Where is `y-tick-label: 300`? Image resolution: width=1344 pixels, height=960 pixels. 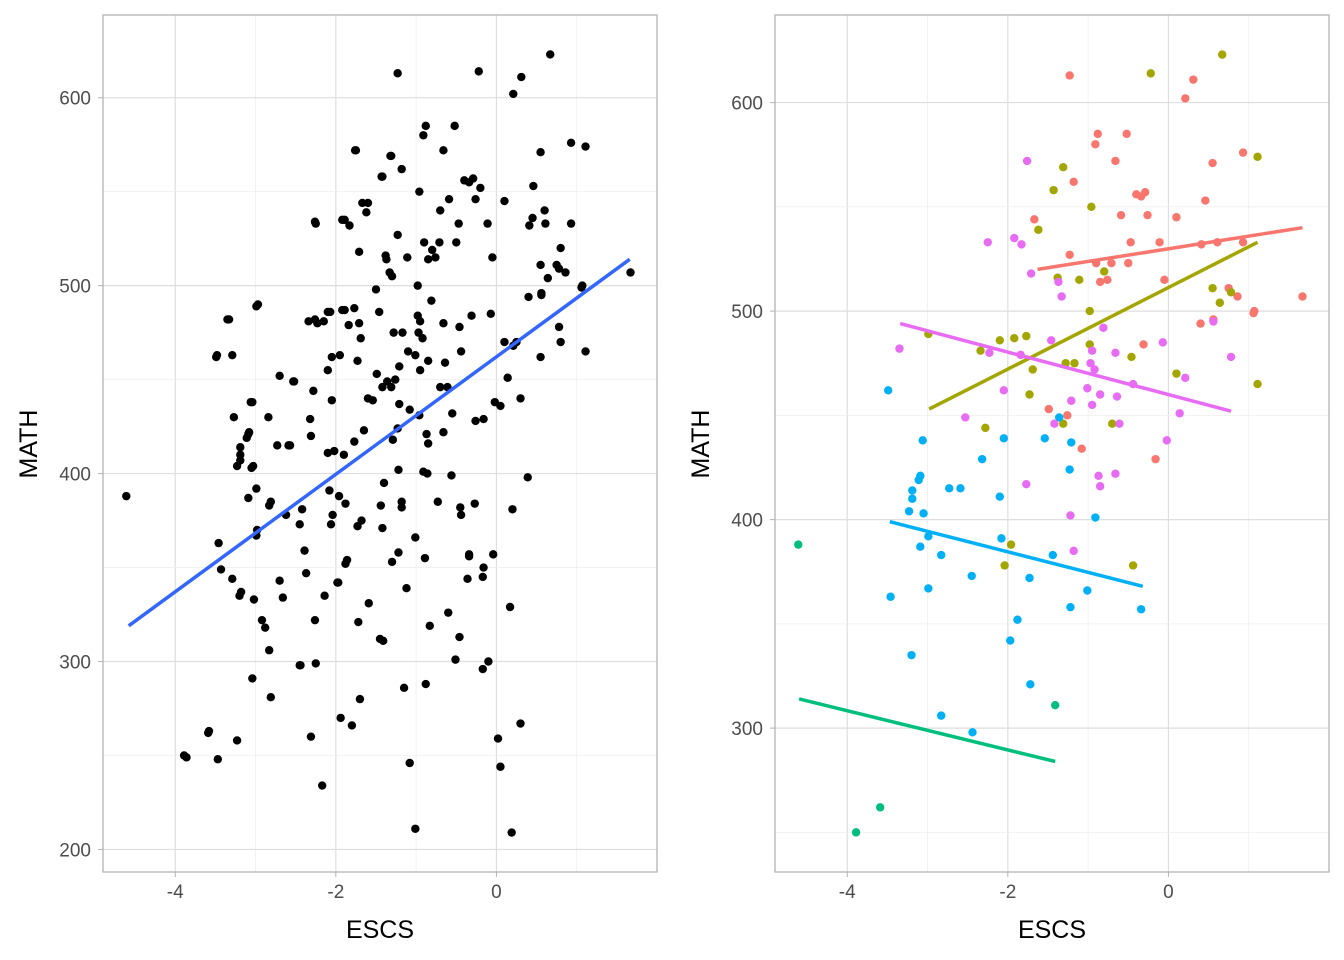
y-tick-label: 300 is located at coordinates (75, 663).